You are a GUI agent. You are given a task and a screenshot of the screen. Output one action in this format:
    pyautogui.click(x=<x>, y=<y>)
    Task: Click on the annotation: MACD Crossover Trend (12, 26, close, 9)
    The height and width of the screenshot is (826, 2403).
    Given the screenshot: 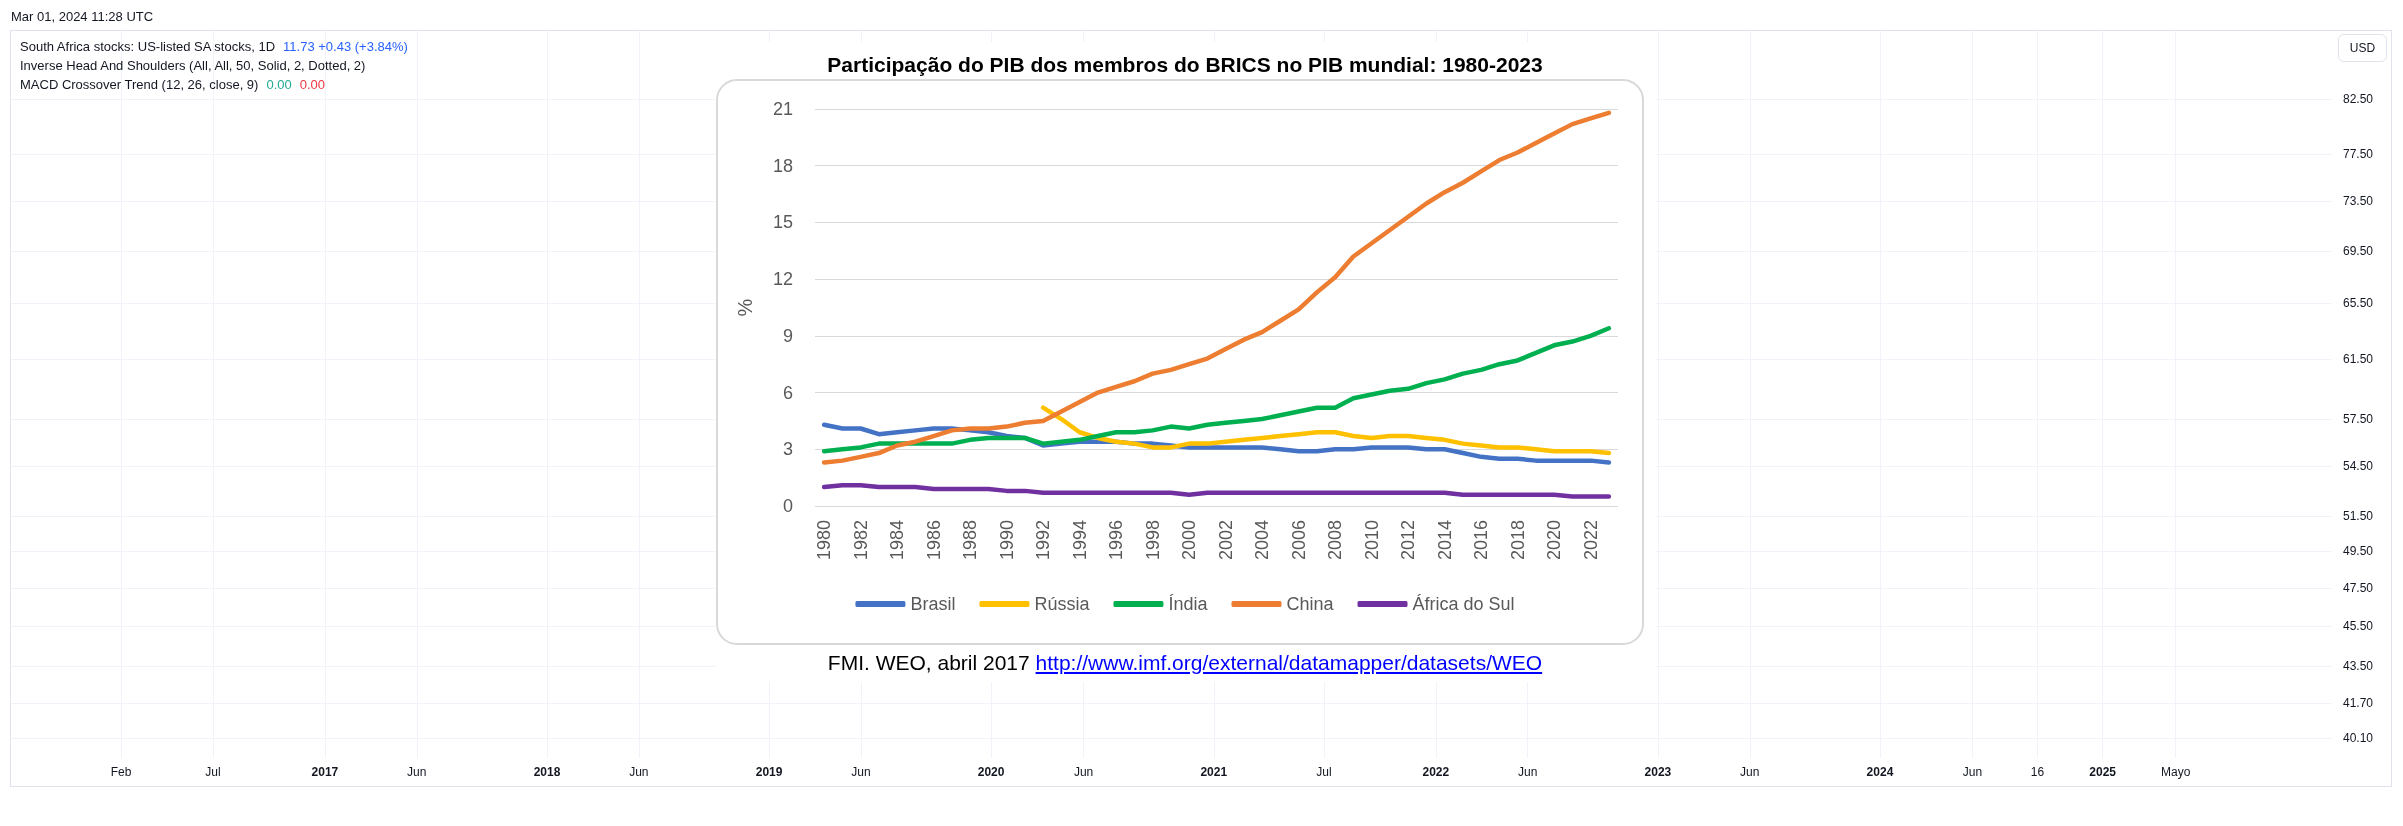 What is the action you would take?
    pyautogui.click(x=139, y=84)
    